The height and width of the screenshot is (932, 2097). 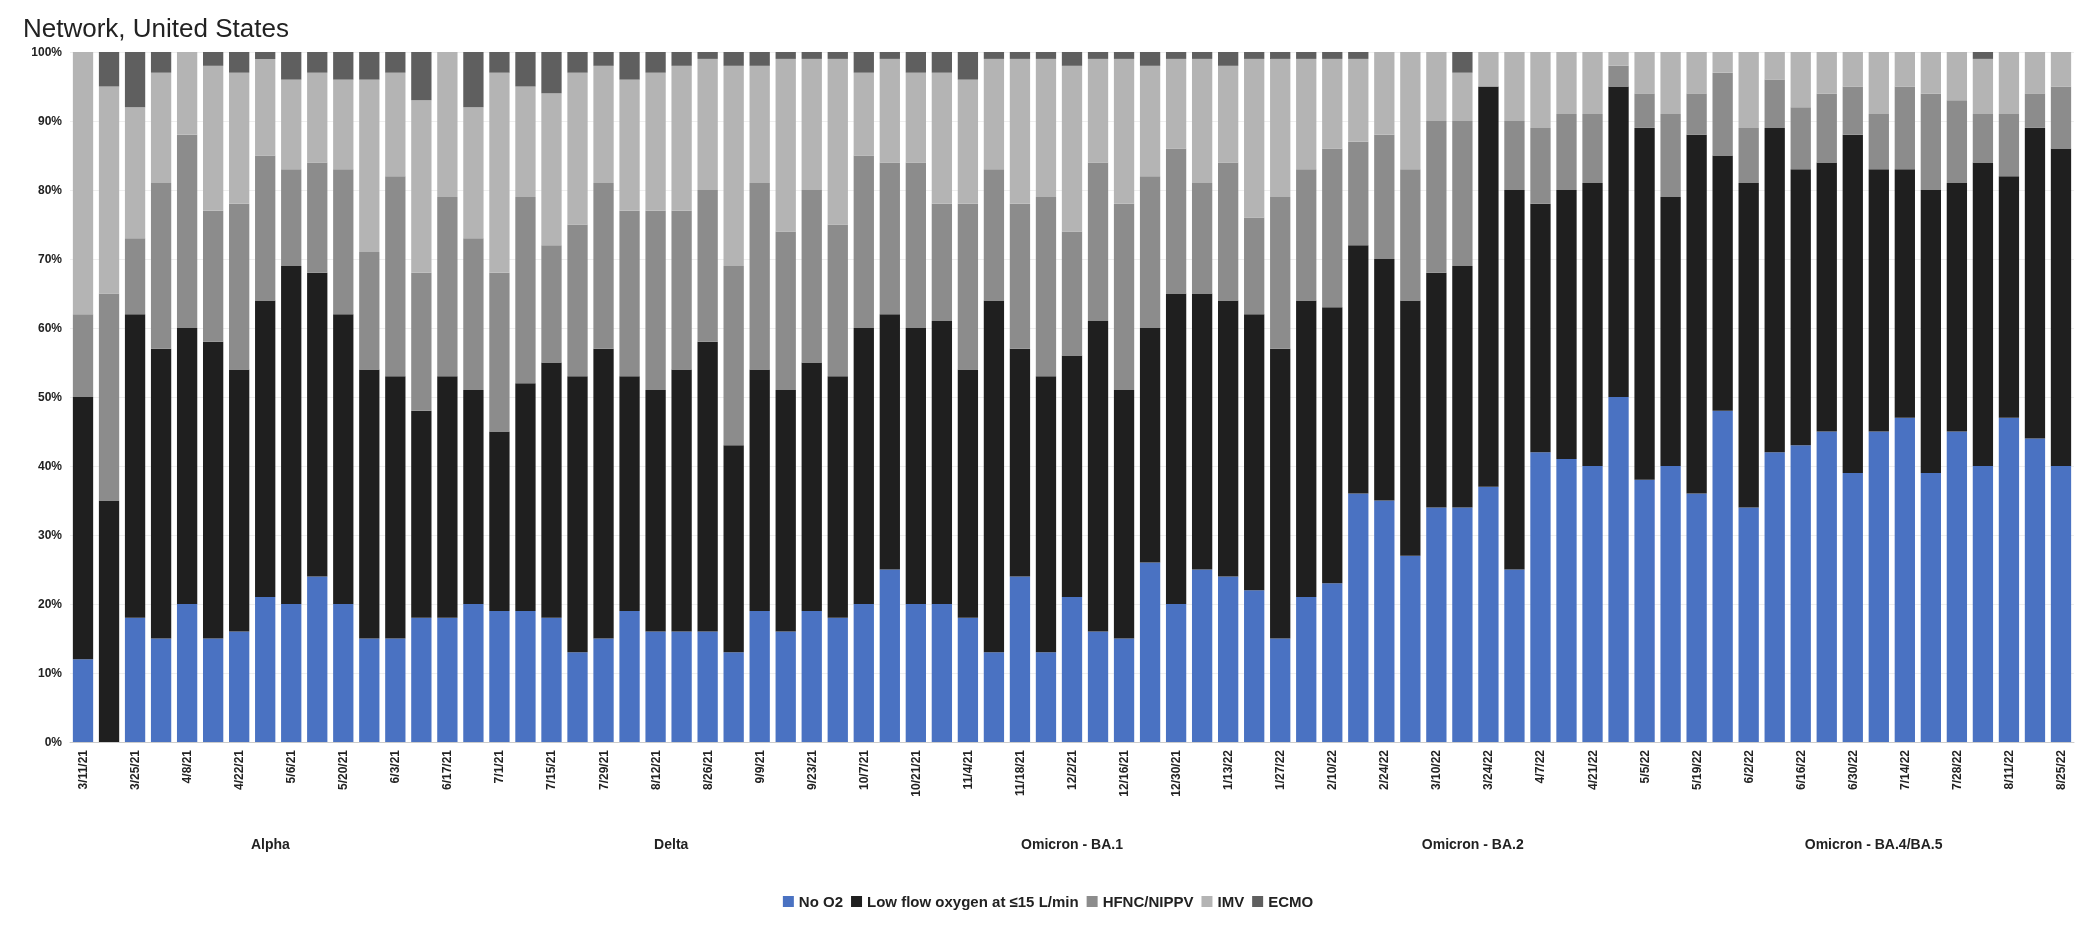 What do you see at coordinates (1072, 844) in the screenshot?
I see `text: Omicron - BA.1` at bounding box center [1072, 844].